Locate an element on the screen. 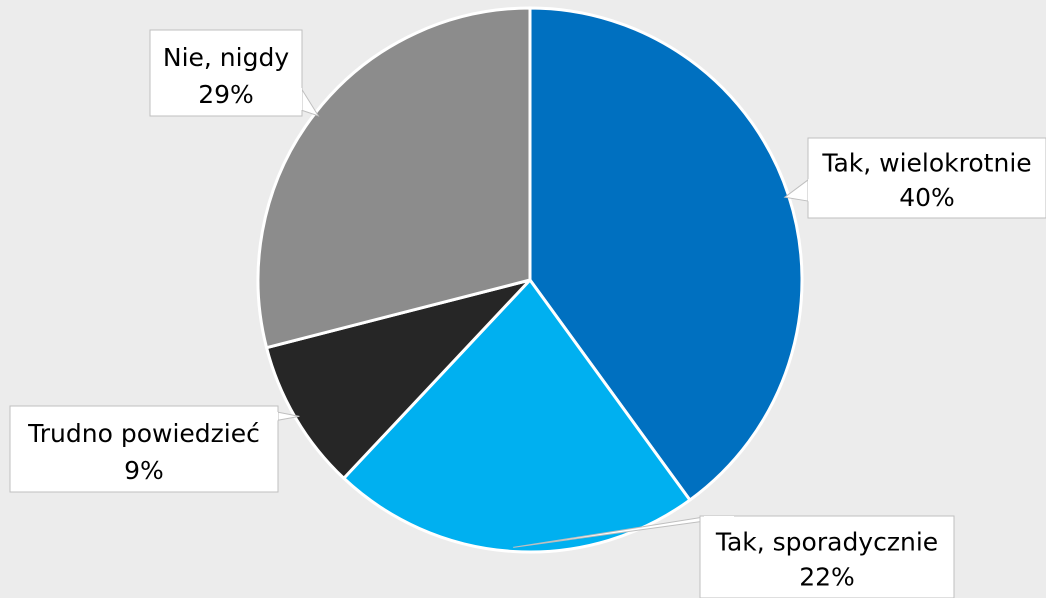  callout-tak-wielokrotnie: Tak, wielokrotnie 40% is located at coordinates (914, 178).